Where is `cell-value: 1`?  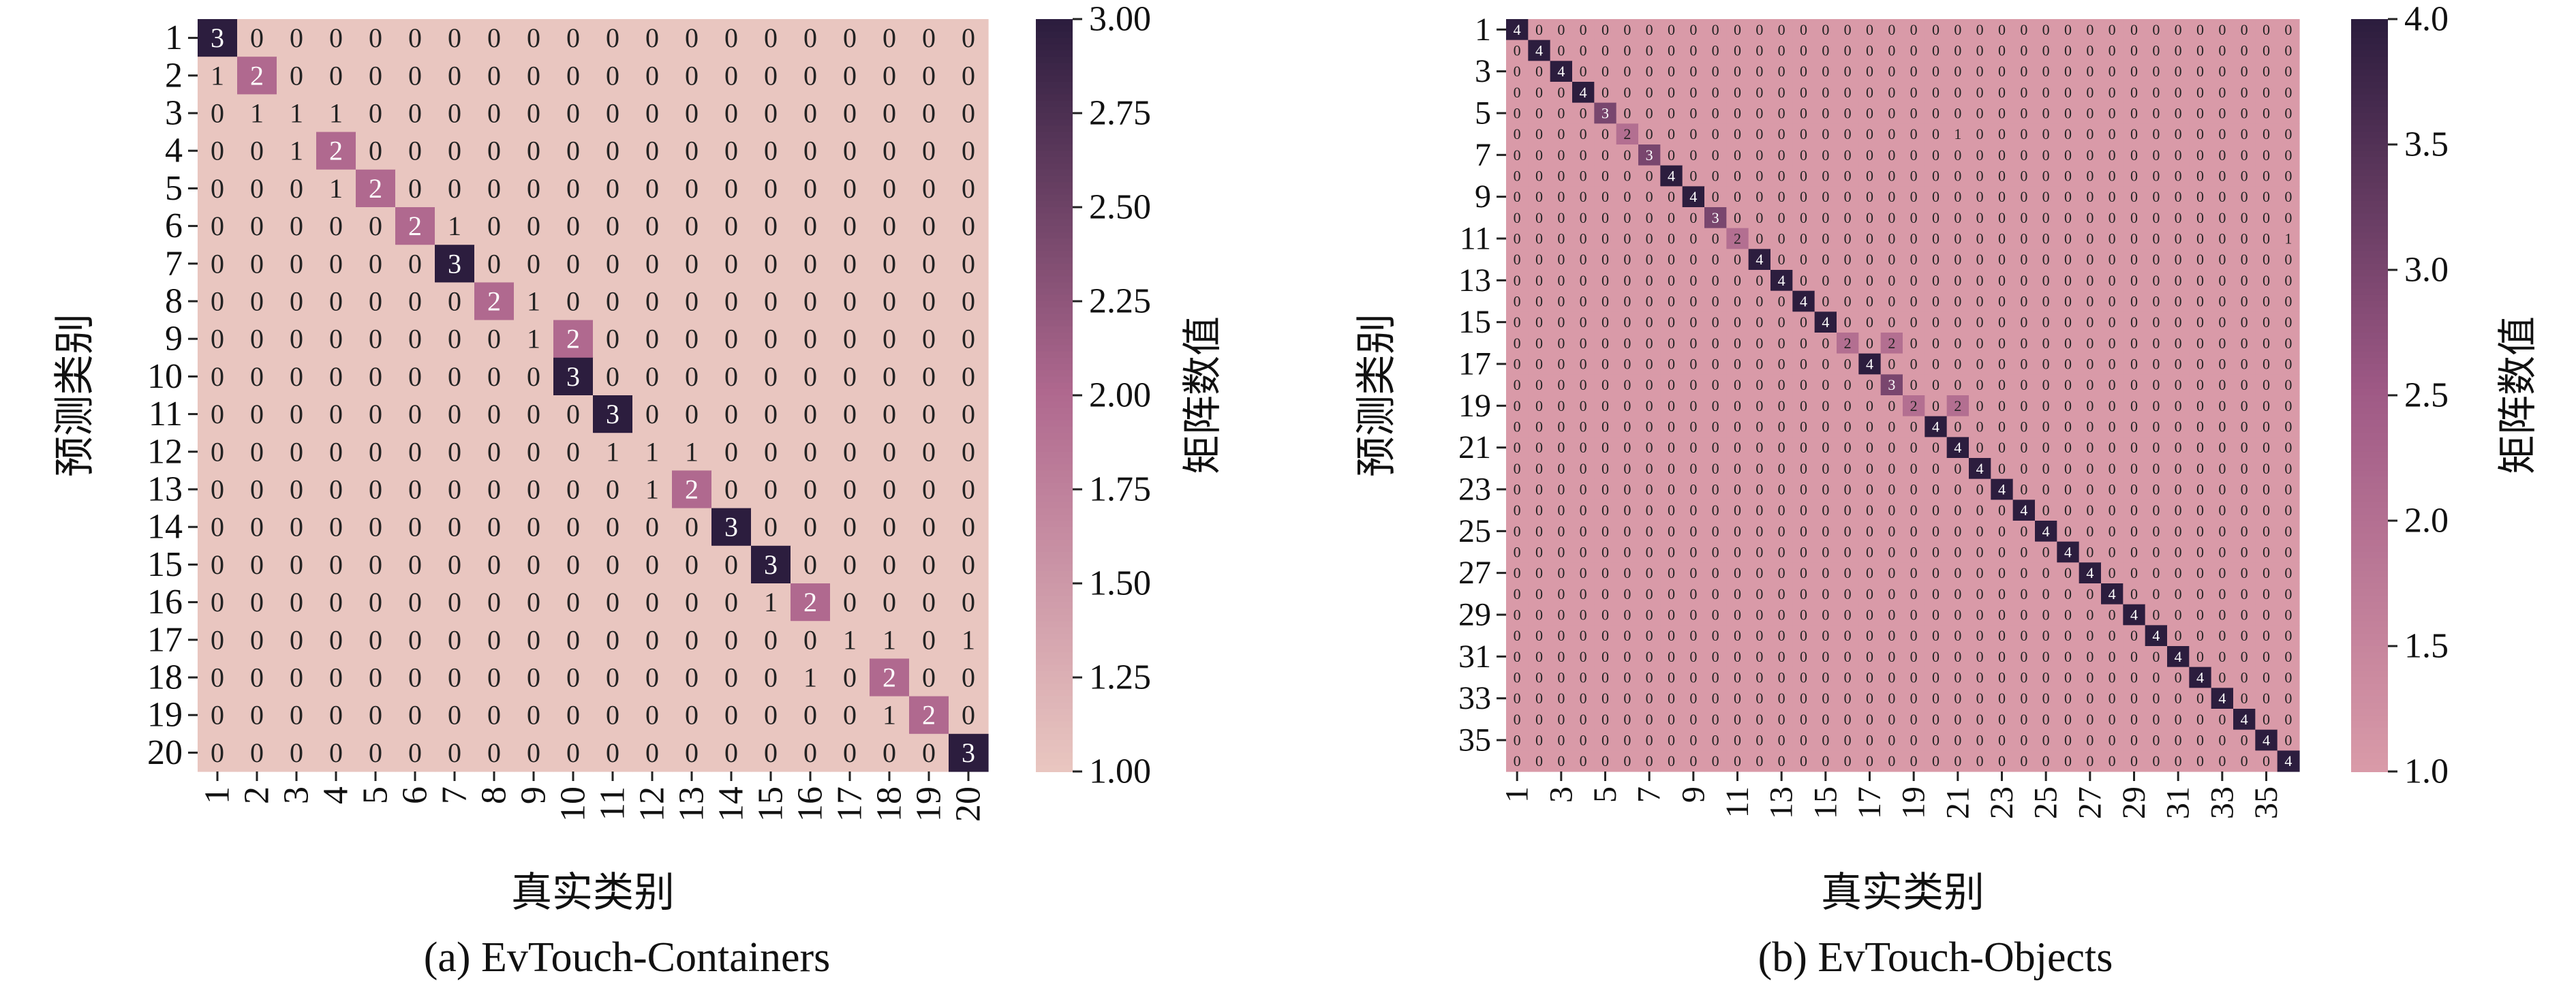
cell-value: 1 is located at coordinates (771, 602).